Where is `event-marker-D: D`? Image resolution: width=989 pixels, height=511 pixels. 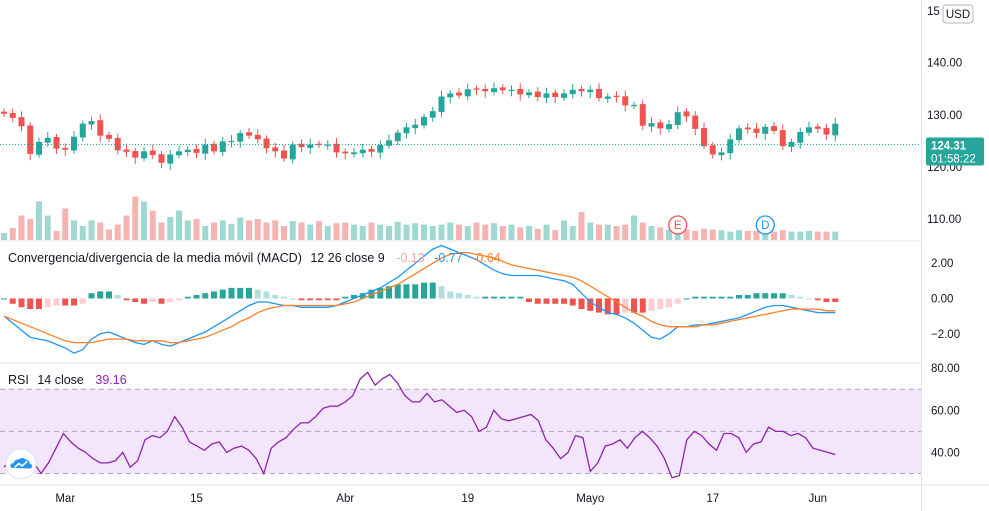 event-marker-D: D is located at coordinates (765, 225).